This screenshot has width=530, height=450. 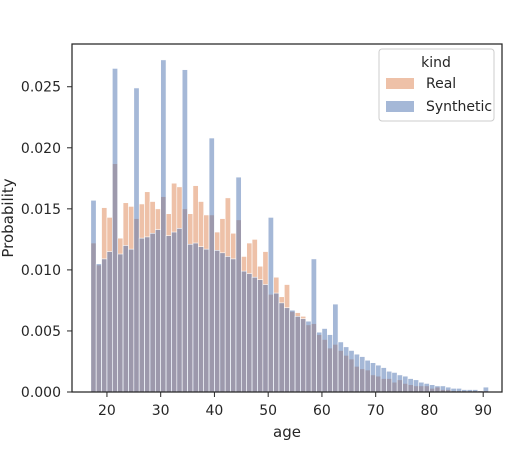 I want to click on legend-swatch-real, so click(x=400, y=83).